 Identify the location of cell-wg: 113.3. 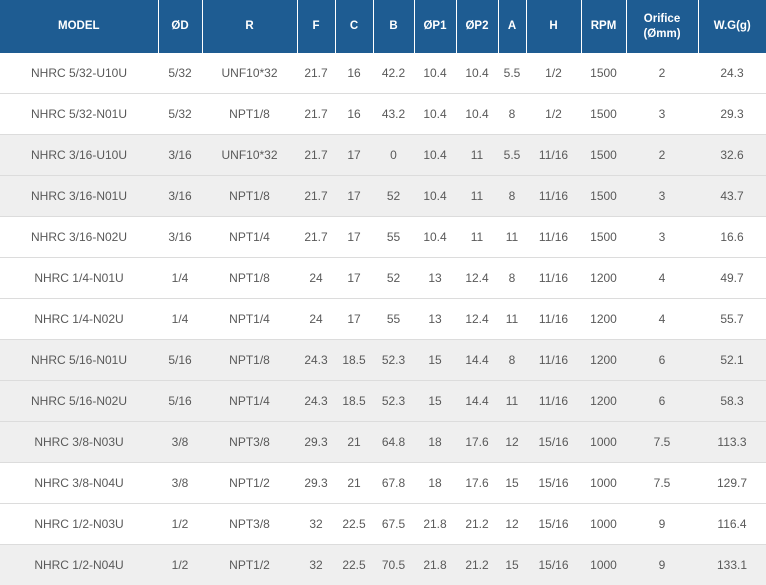
(732, 442).